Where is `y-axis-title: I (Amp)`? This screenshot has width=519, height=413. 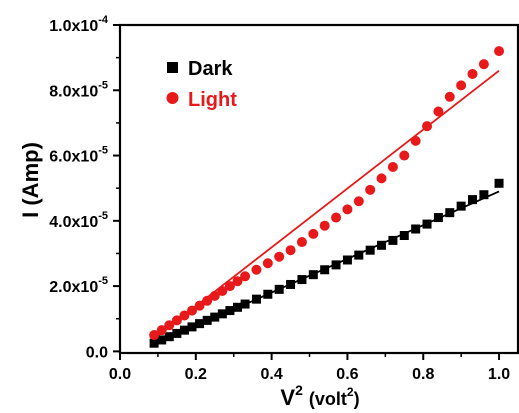 y-axis-title: I (Amp) is located at coordinates (30, 180).